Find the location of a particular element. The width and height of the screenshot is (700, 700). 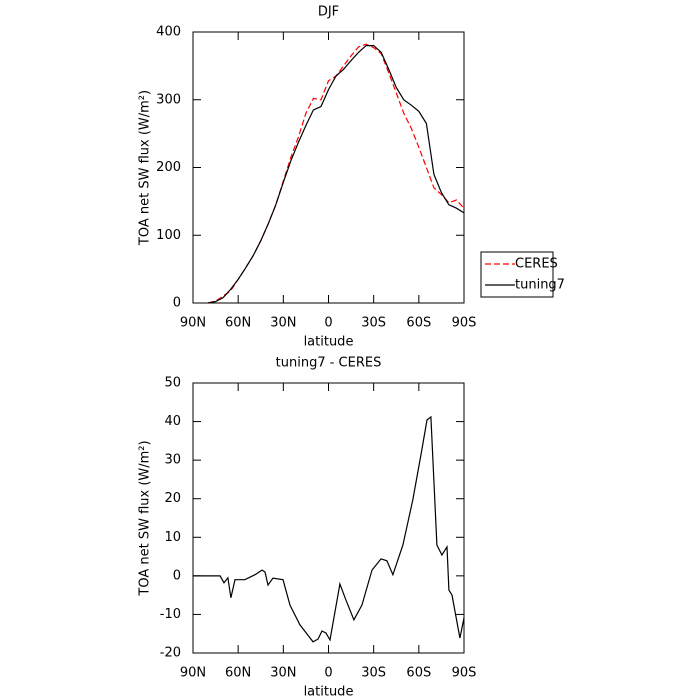

legend-label: CERES is located at coordinates (536, 264).